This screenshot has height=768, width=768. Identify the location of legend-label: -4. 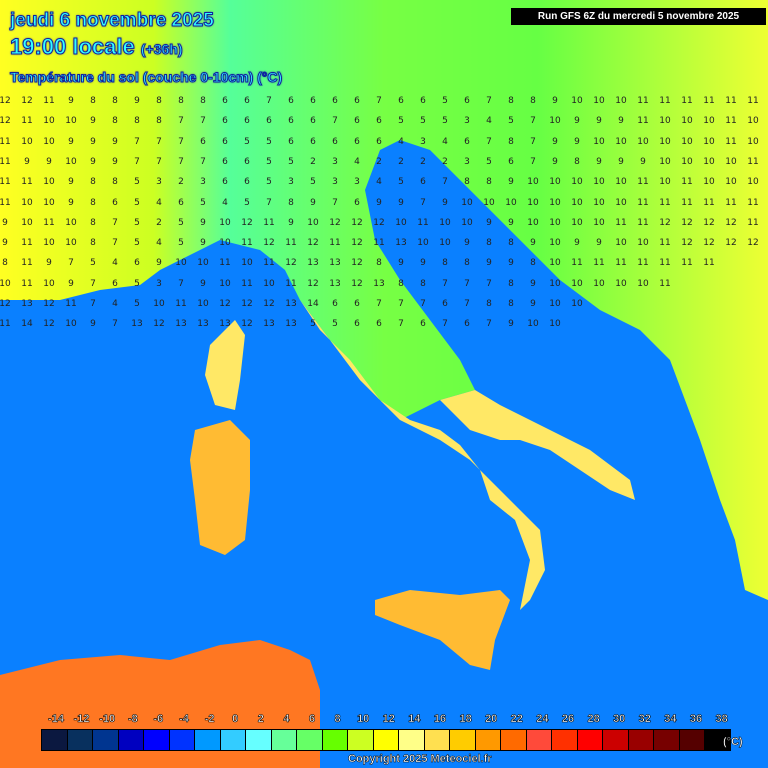
(184, 719).